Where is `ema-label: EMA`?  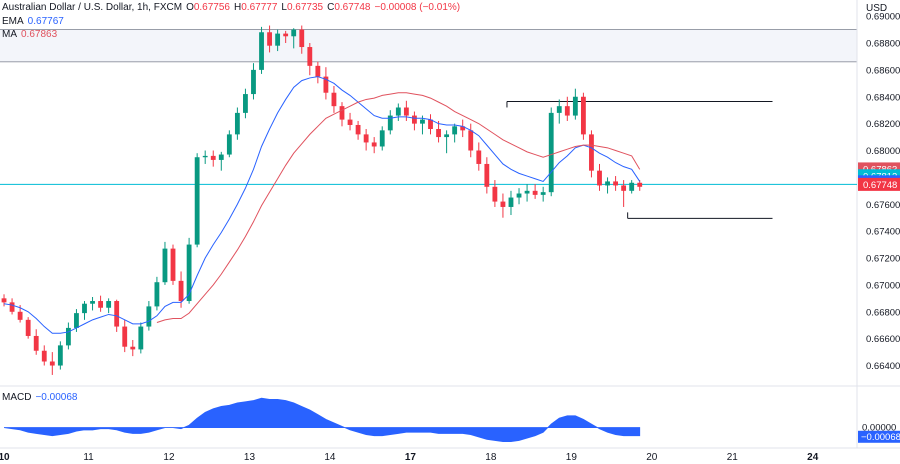
ema-label: EMA is located at coordinates (13, 21).